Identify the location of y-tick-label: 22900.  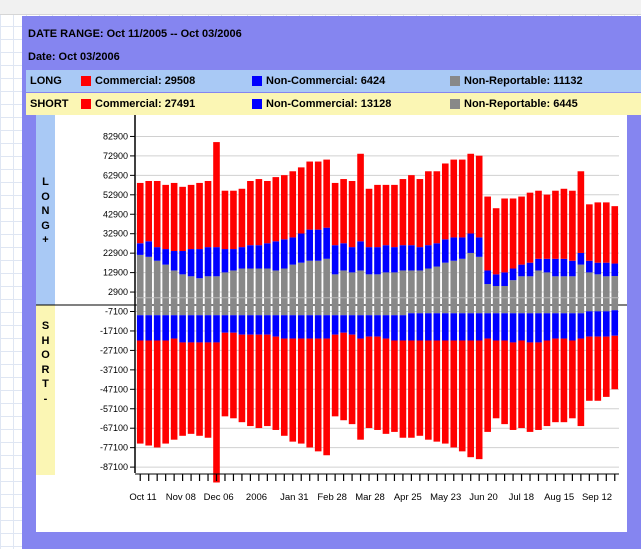
(115, 253).